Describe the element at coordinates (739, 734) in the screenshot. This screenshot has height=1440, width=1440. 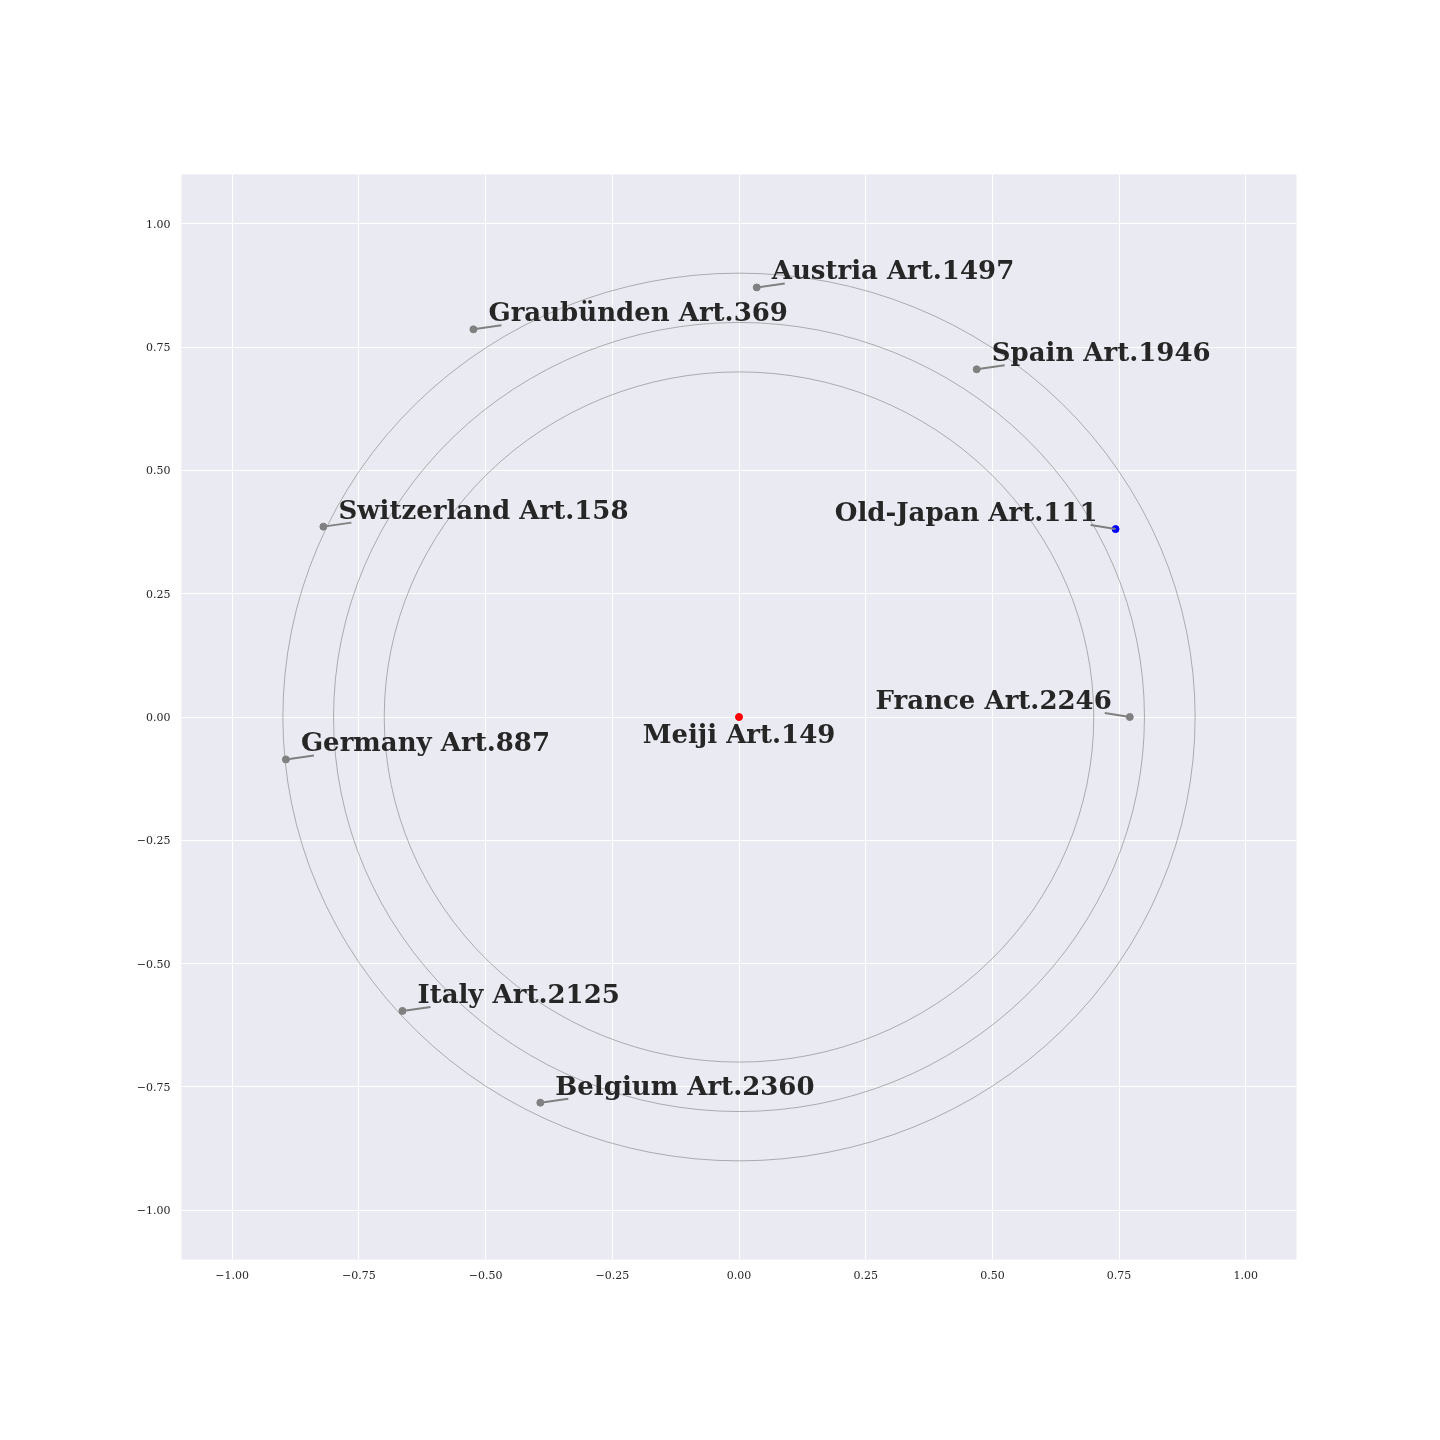
I see `annotation: Meiji Art.149` at that location.